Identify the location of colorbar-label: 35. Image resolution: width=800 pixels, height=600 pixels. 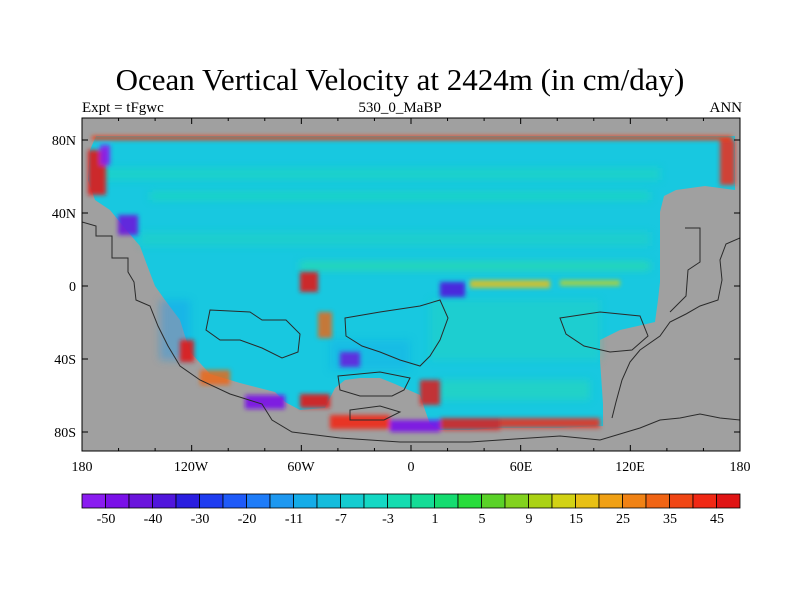
(670, 519).